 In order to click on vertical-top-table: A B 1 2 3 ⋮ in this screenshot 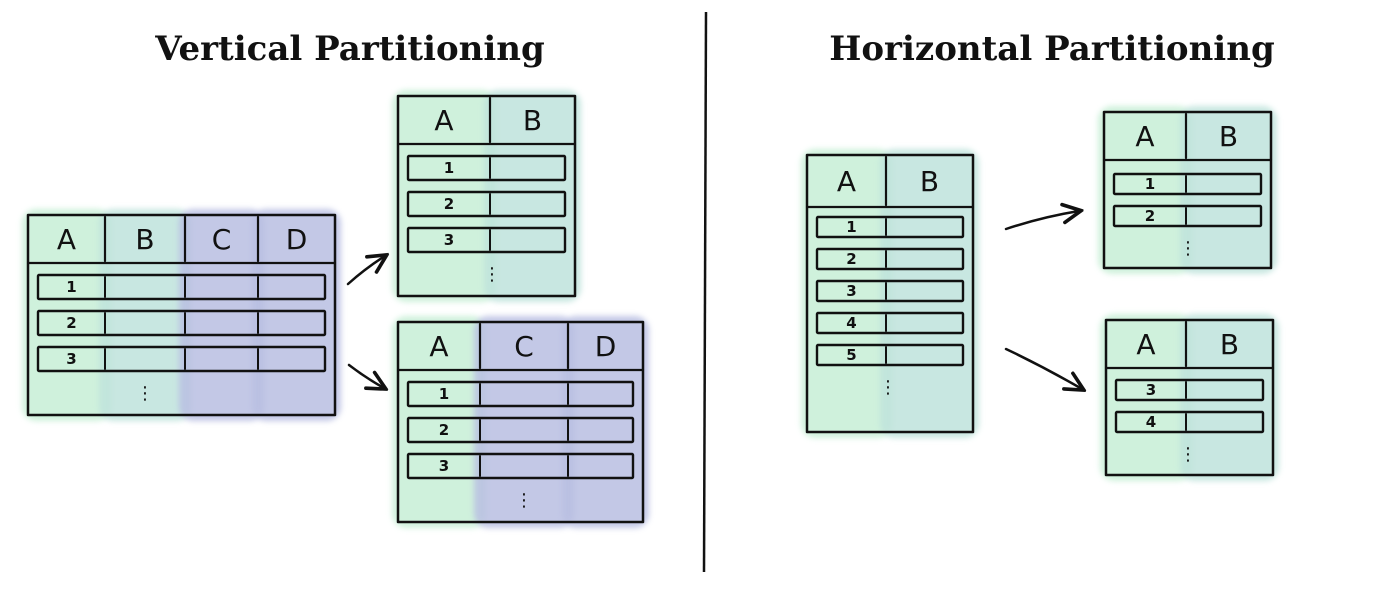, I will do `click(486, 196)`.